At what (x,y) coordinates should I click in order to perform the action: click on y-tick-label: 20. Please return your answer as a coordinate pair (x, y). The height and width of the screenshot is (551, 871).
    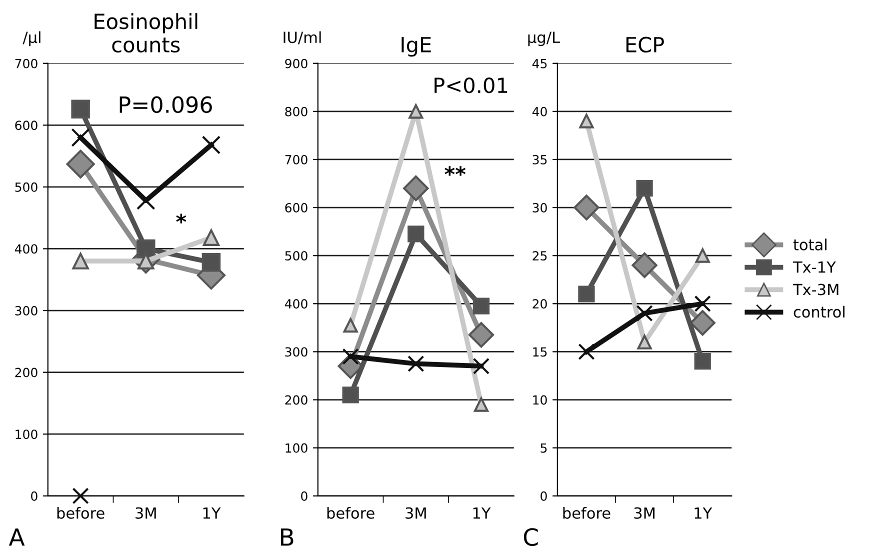
    Looking at the image, I should click on (539, 304).